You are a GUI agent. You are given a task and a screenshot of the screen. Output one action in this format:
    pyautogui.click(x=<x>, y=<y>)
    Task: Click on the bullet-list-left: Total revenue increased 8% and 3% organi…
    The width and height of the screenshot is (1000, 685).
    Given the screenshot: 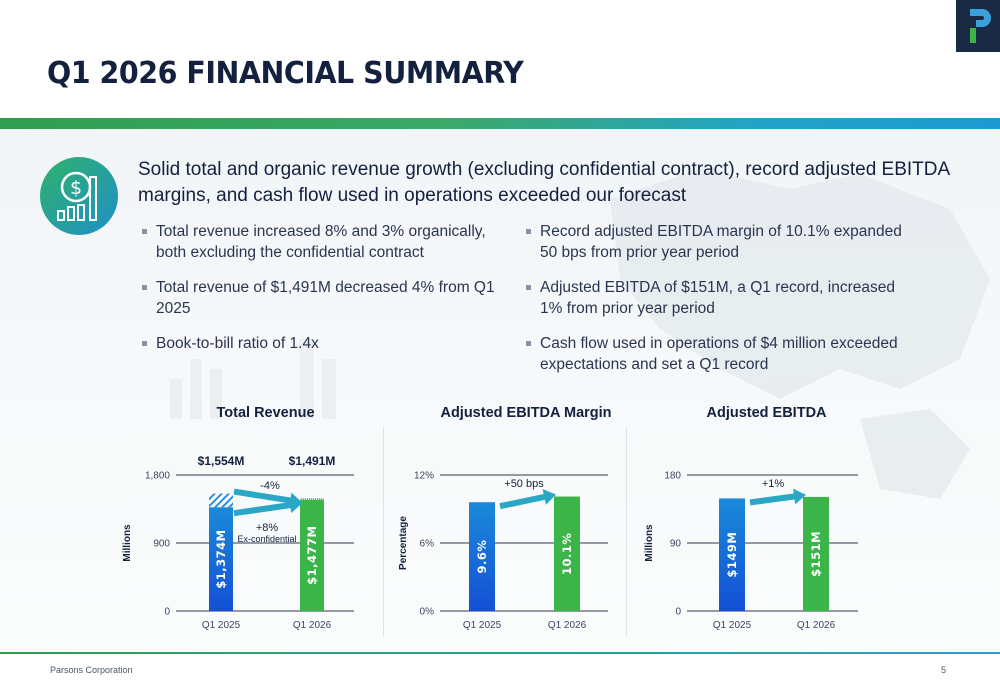 What is the action you would take?
    pyautogui.click(x=325, y=294)
    